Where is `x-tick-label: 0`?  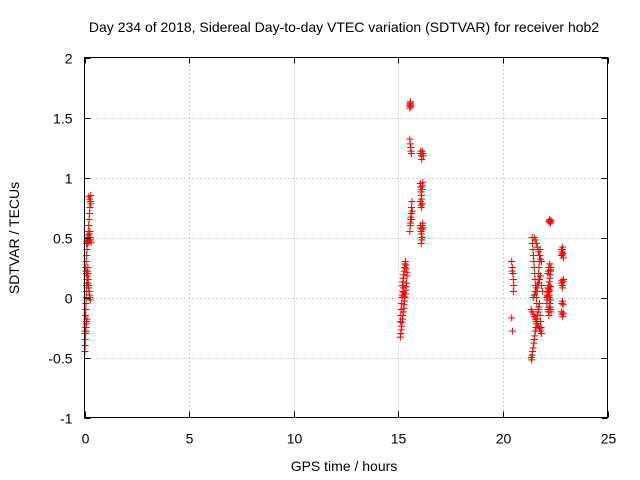 x-tick-label: 0 is located at coordinates (86, 439).